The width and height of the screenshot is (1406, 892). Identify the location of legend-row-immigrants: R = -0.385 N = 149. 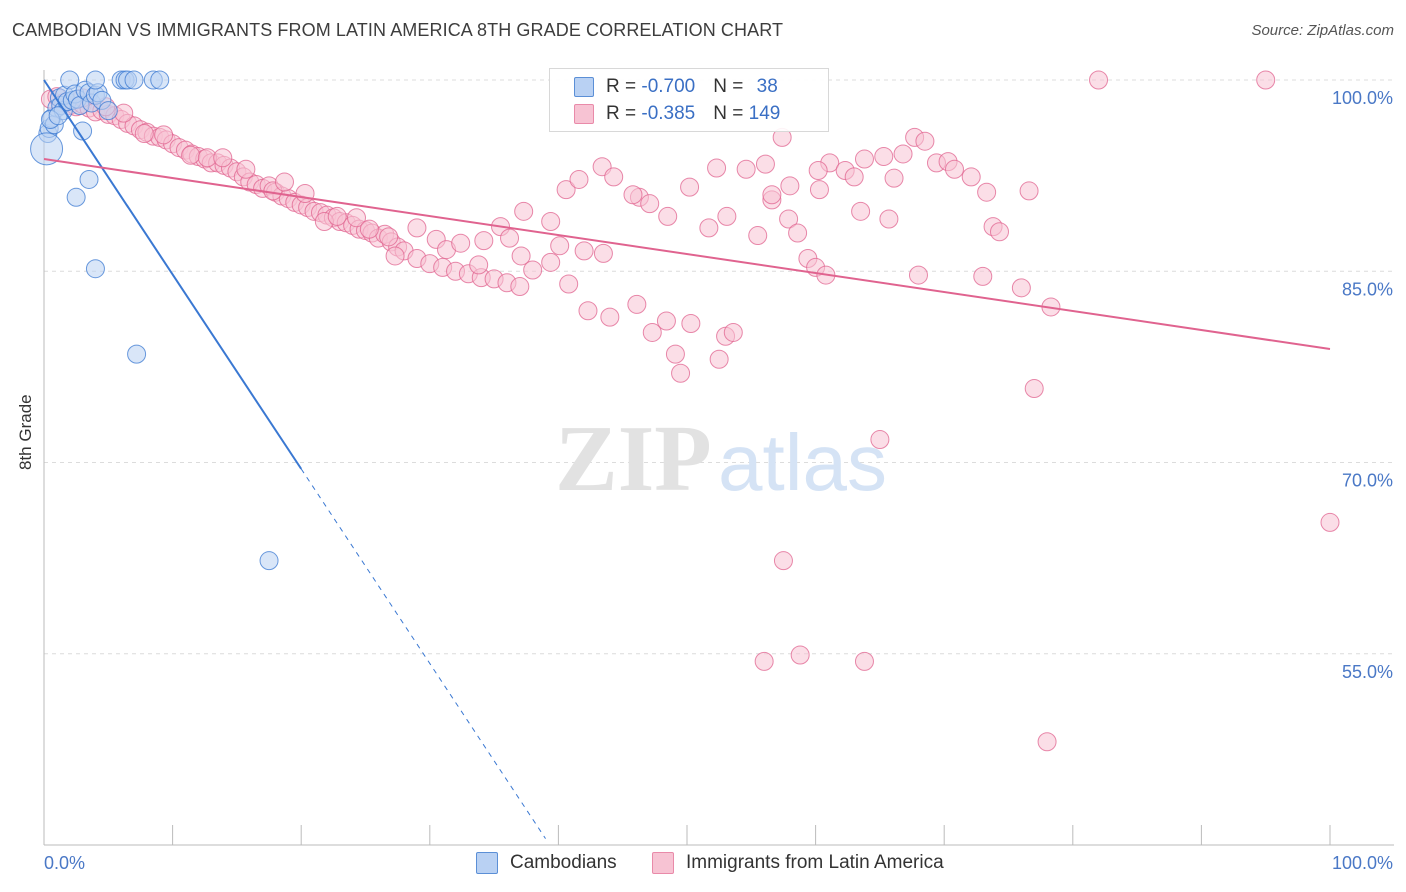
(677, 114).